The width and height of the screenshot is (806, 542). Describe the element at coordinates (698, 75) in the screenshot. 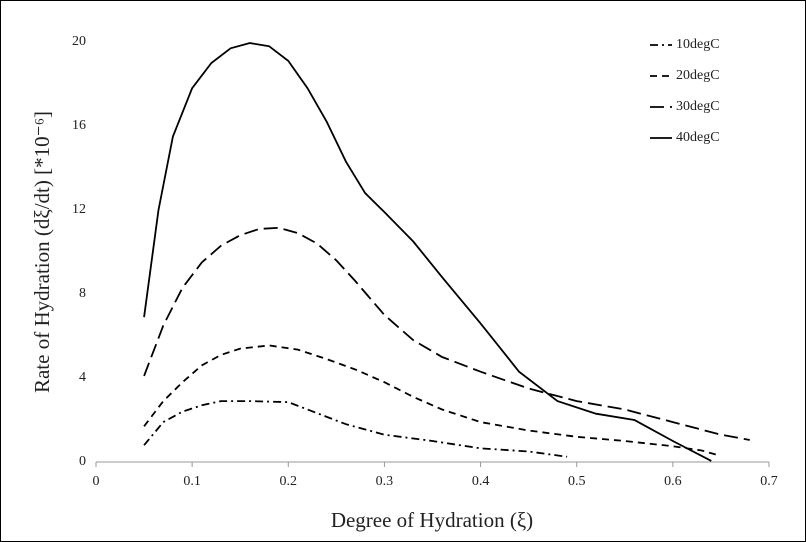

I see `legend-text: 20degC` at that location.